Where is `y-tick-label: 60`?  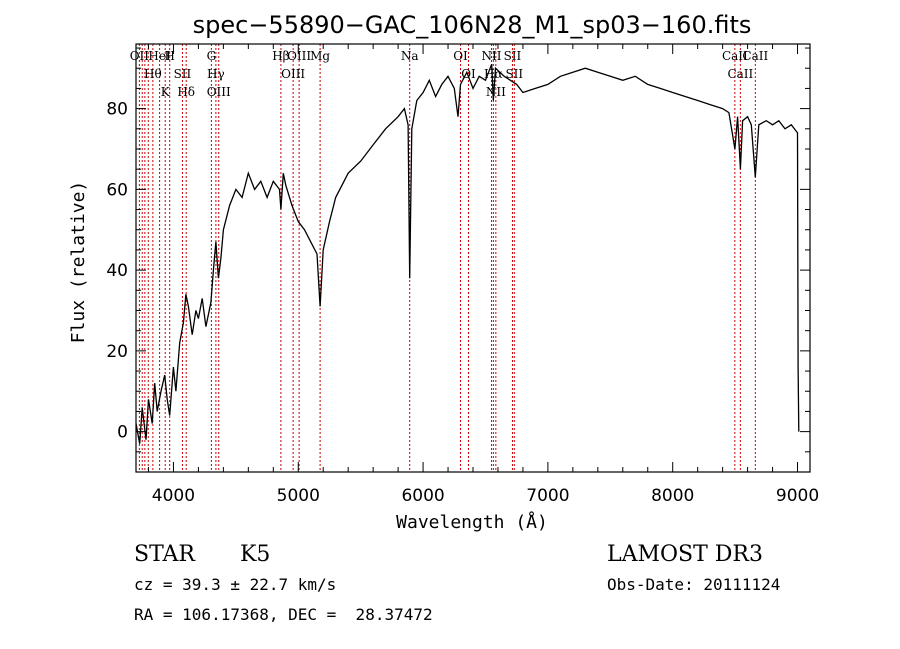 y-tick-label: 60 is located at coordinates (117, 190).